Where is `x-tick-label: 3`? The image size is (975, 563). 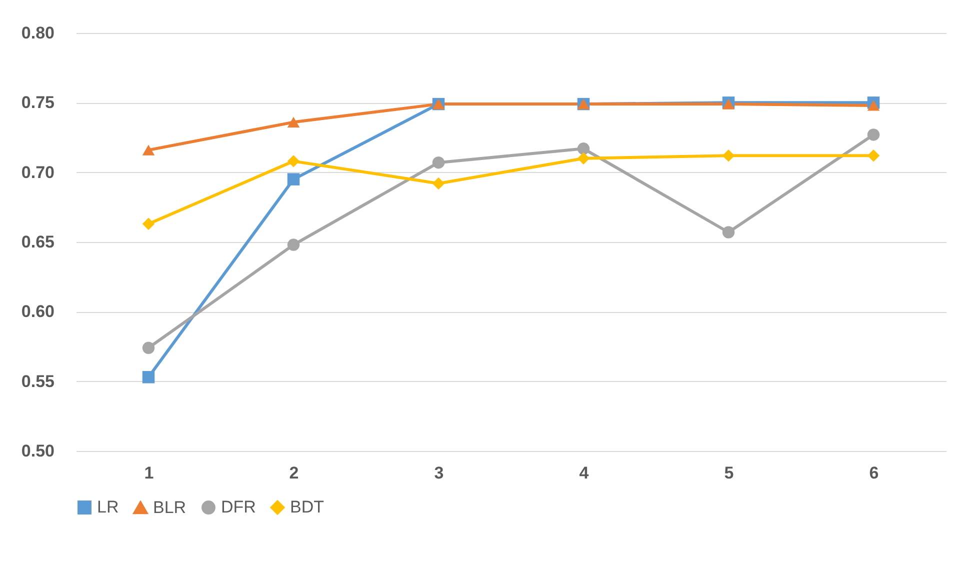
x-tick-label: 3 is located at coordinates (439, 473).